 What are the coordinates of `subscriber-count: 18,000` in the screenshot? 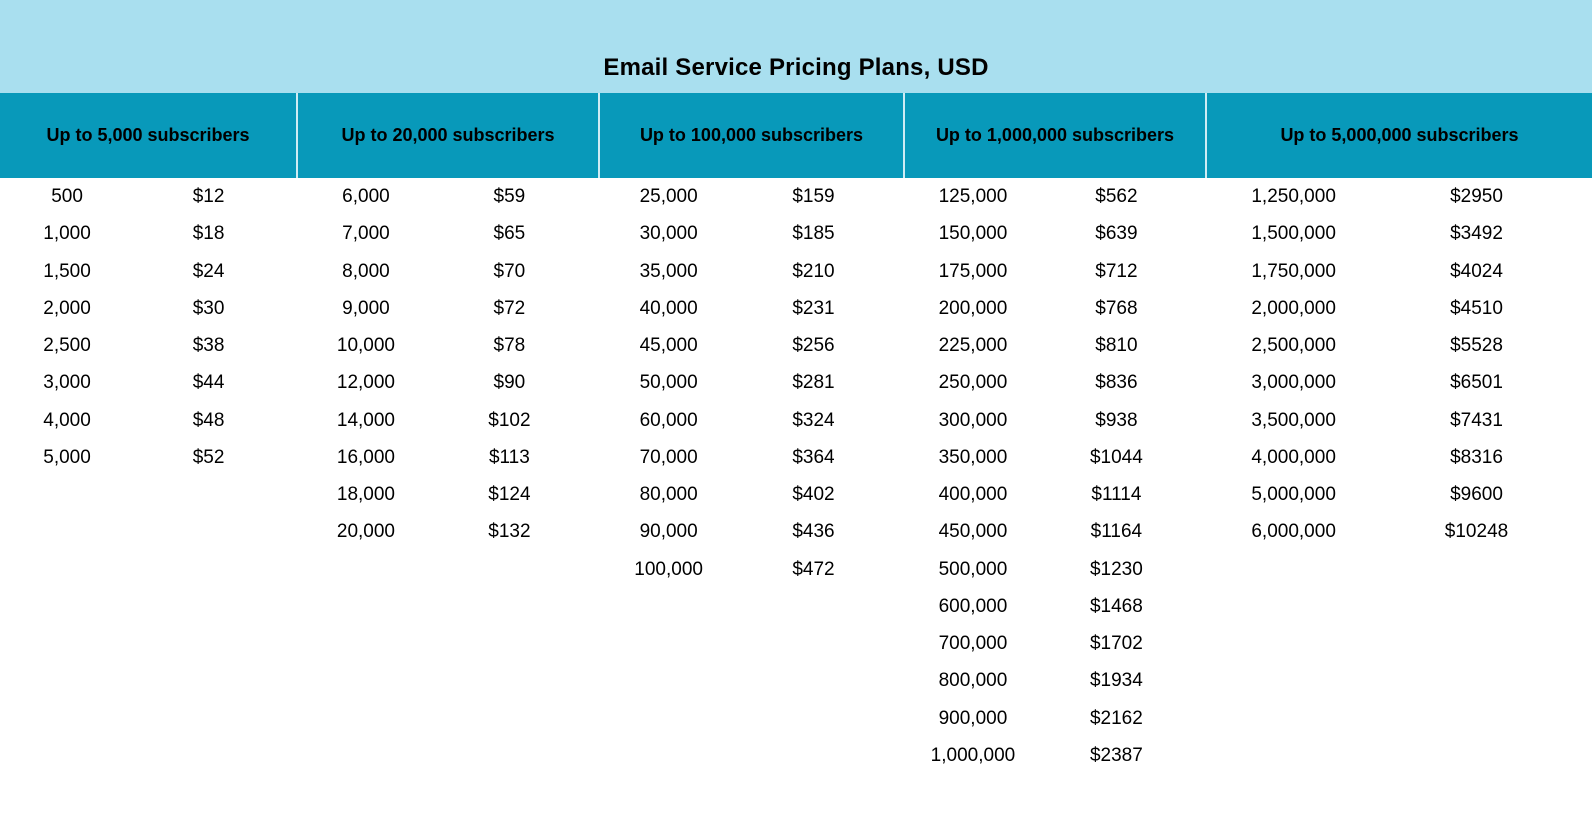 It's located at (365, 495).